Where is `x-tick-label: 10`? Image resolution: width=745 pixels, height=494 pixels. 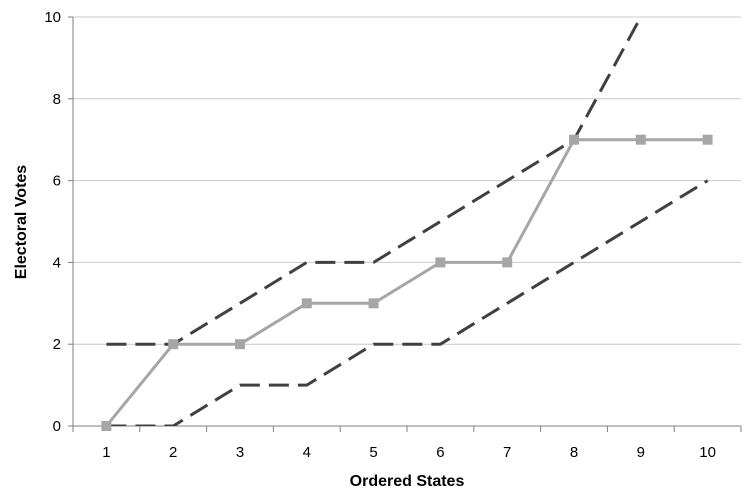
x-tick-label: 10 is located at coordinates (707, 452).